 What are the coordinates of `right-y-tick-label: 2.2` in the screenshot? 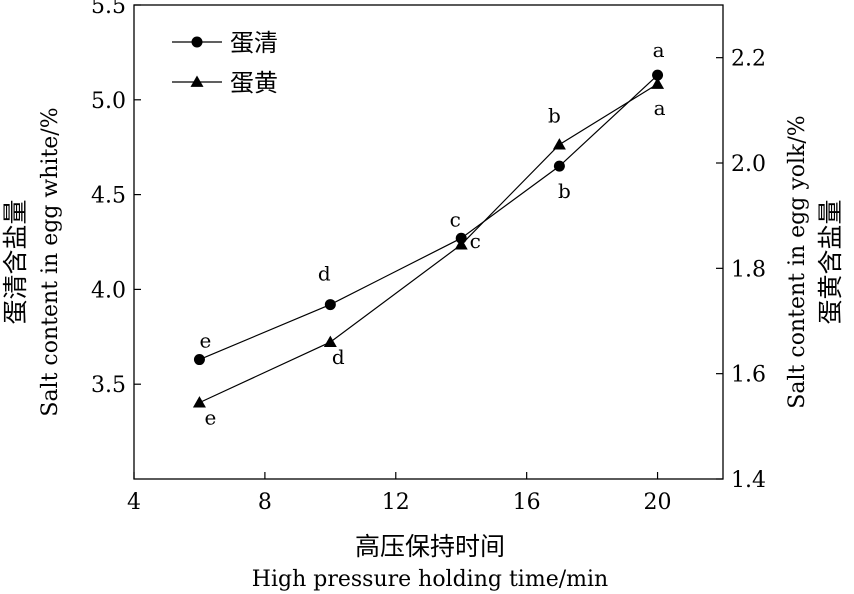 It's located at (748, 59).